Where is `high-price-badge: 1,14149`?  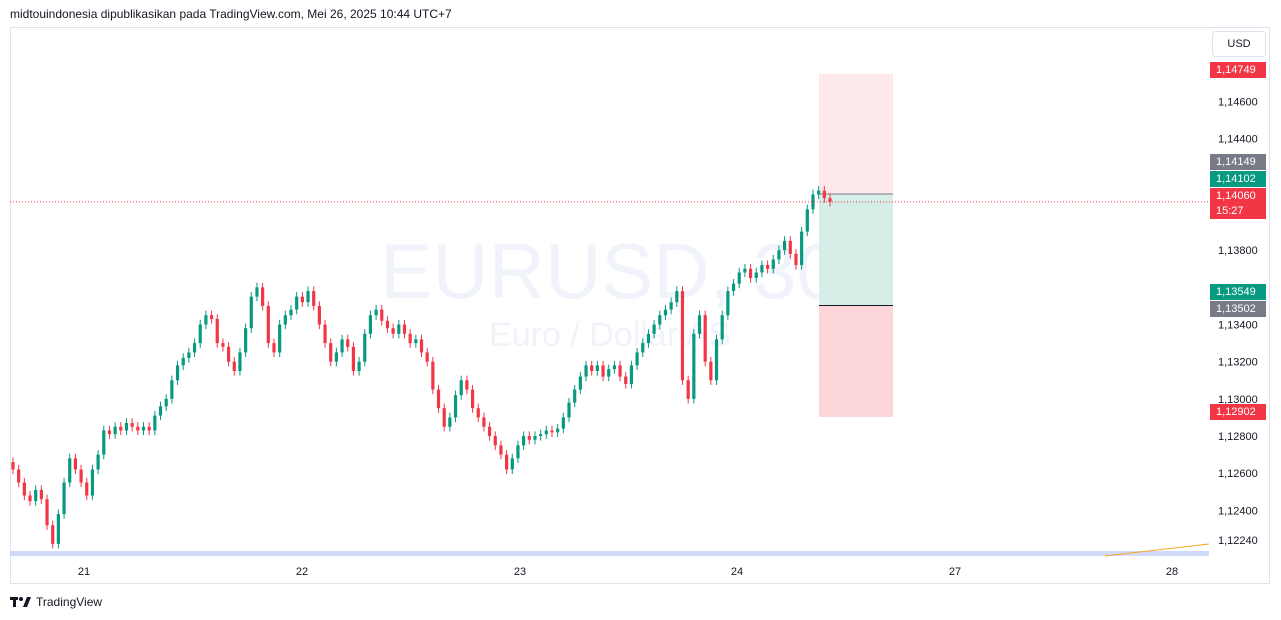
high-price-badge: 1,14149 is located at coordinates (1238, 162).